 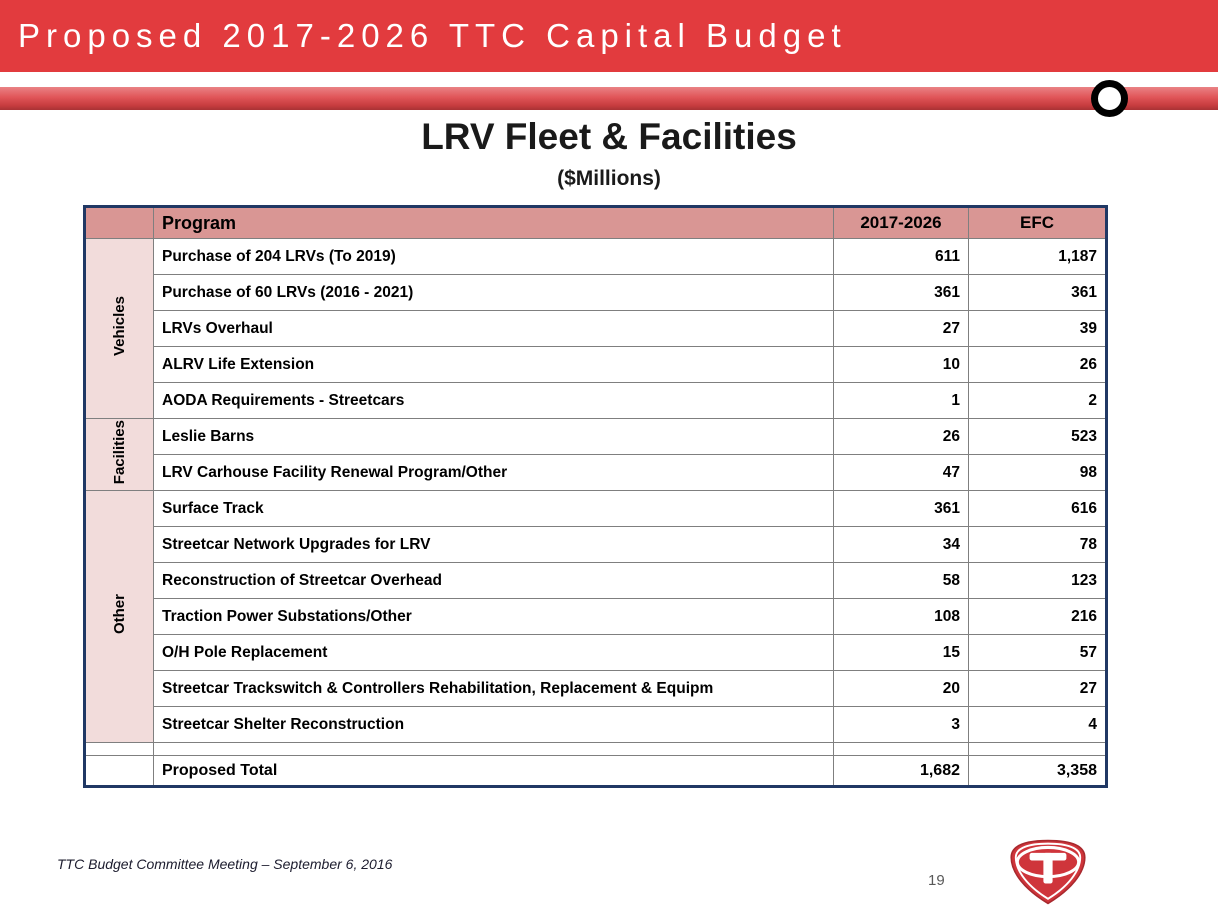 What do you see at coordinates (1037, 771) in the screenshot?
I see `total-efc: 3,358` at bounding box center [1037, 771].